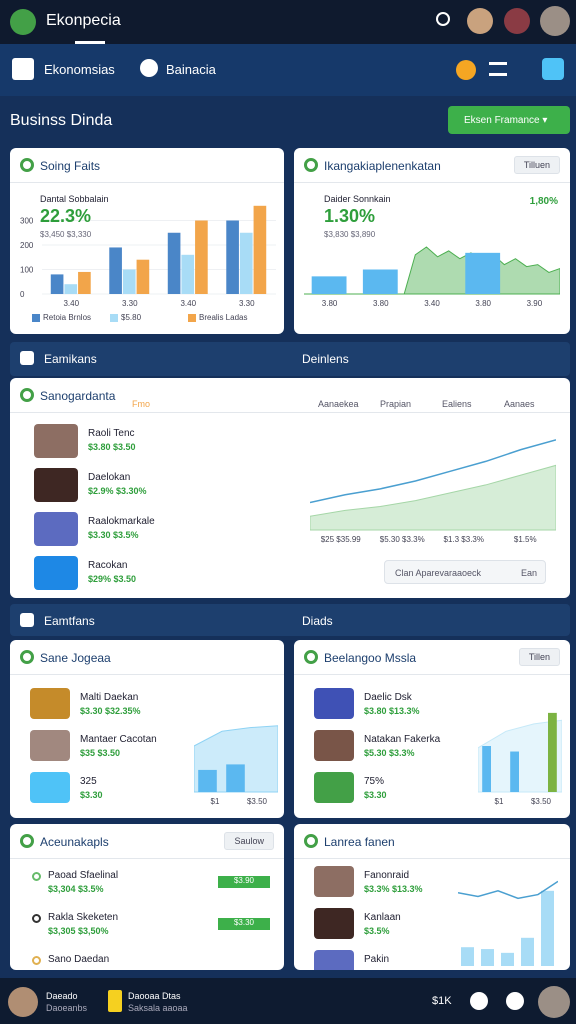 The width and height of the screenshot is (576, 1024). Describe the element at coordinates (519, 404) in the screenshot. I see `column-header: Aanaes` at that location.